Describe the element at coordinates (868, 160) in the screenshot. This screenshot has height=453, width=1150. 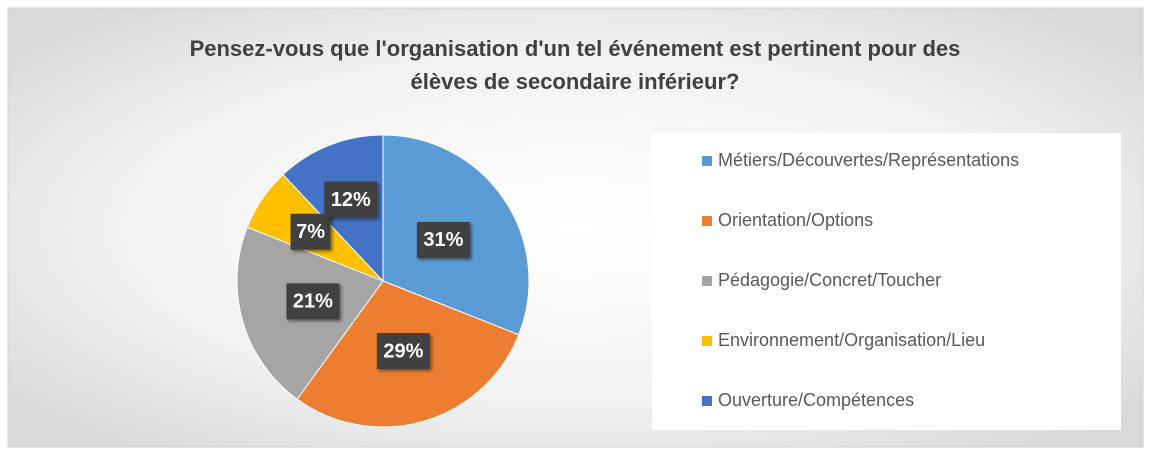
I see `legend-label: Métiers/Découvertes/Représentations` at that location.